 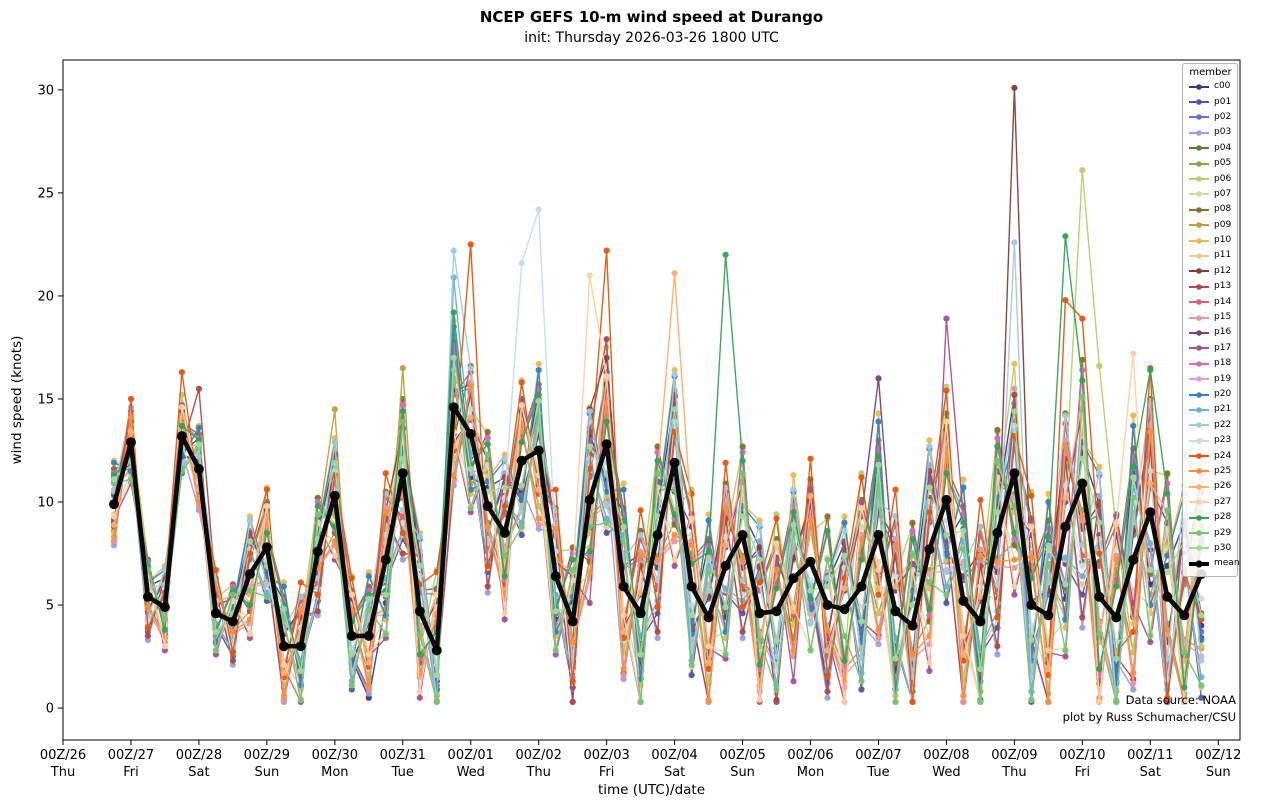 What do you see at coordinates (1223, 209) in the screenshot?
I see `legend-label: p08` at bounding box center [1223, 209].